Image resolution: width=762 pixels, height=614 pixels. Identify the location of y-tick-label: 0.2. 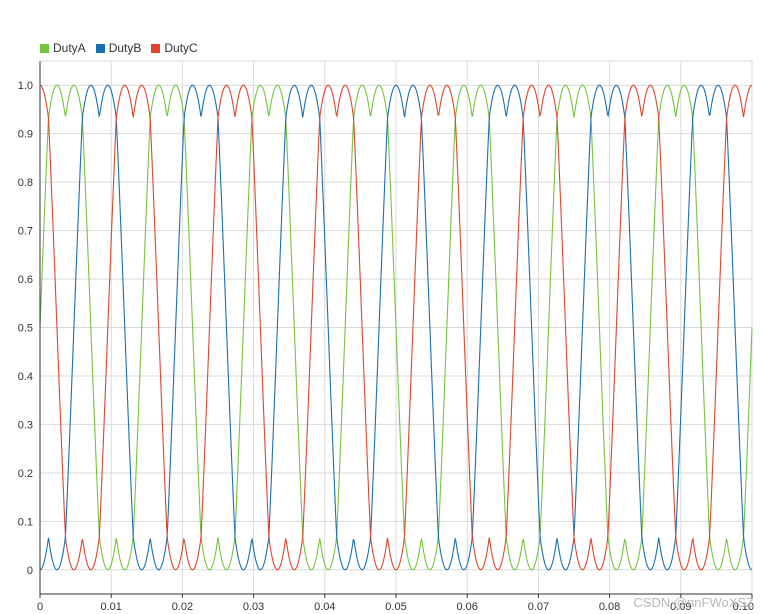
(25, 474).